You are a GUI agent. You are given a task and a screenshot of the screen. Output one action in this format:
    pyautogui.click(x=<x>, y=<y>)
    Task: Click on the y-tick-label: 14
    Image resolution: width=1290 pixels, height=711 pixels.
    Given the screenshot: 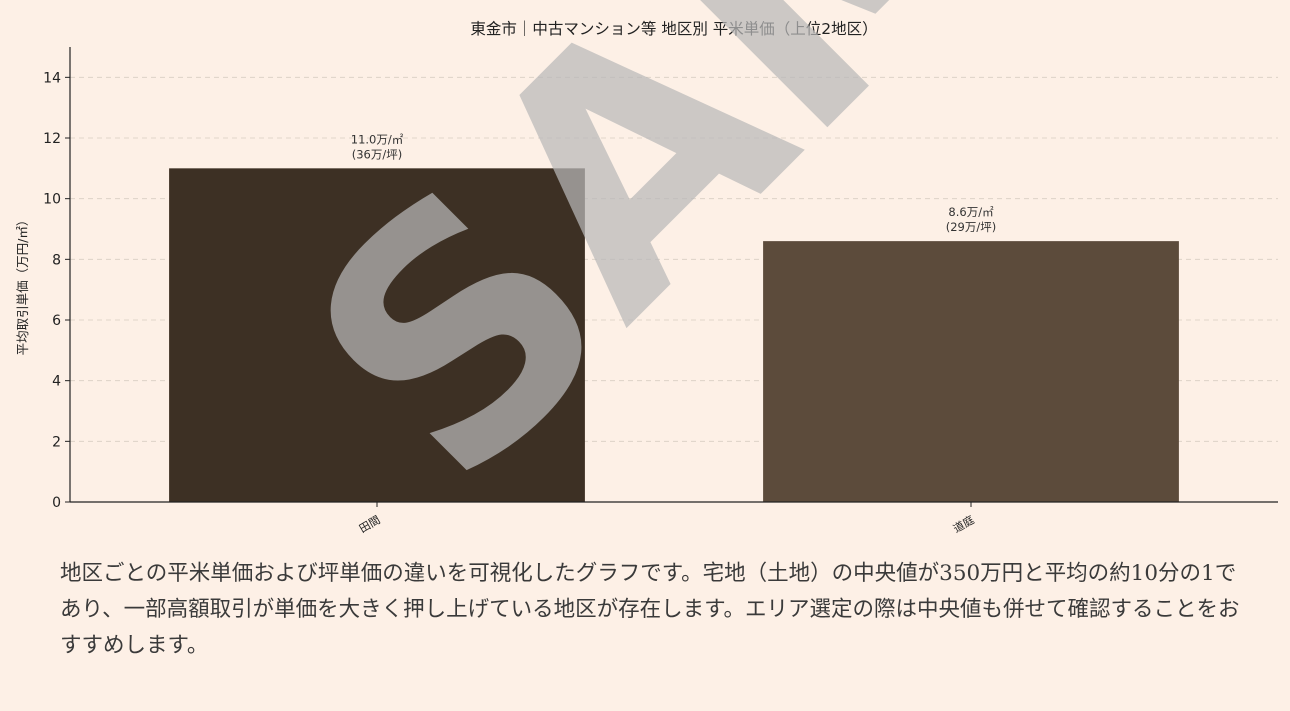 What is the action you would take?
    pyautogui.click(x=52, y=78)
    